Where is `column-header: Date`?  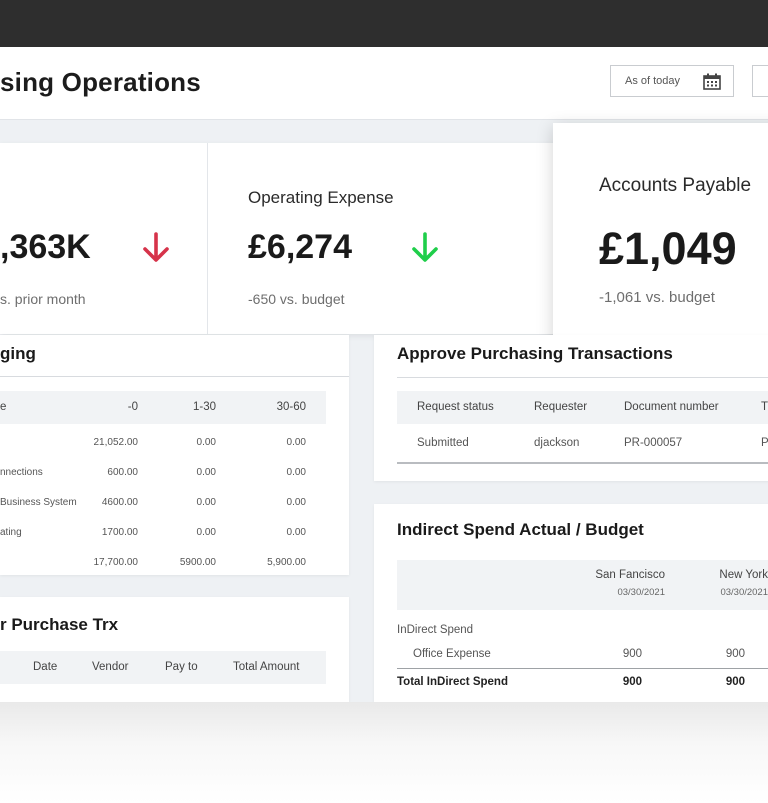 column-header: Date is located at coordinates (45, 667).